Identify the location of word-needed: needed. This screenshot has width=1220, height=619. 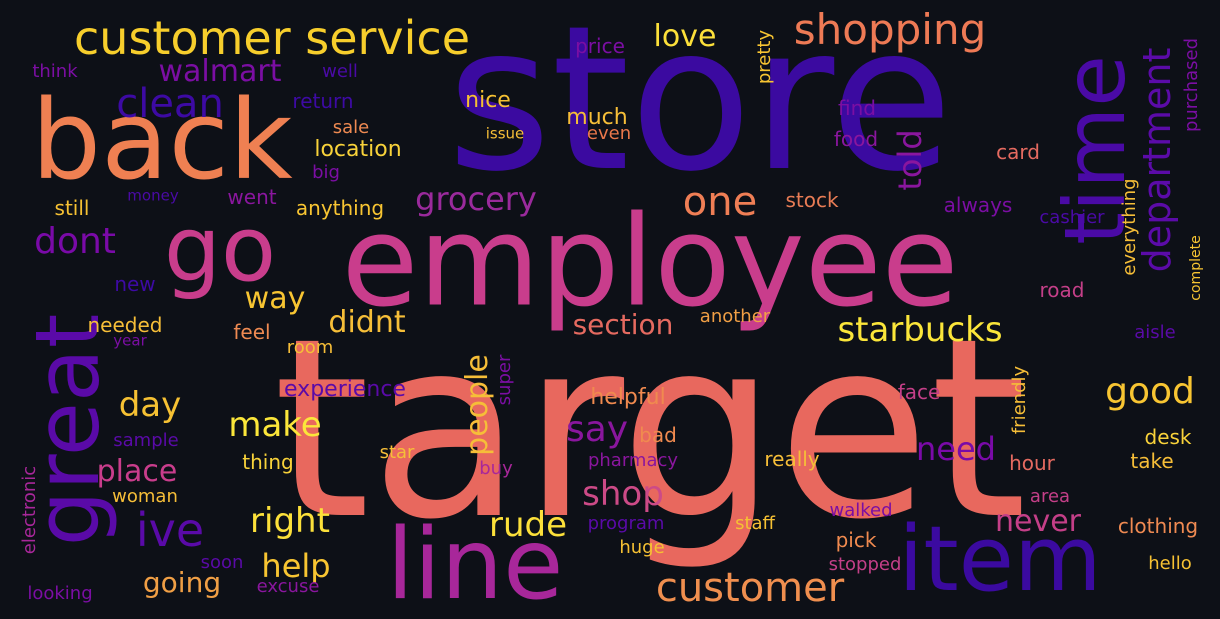
(125, 325).